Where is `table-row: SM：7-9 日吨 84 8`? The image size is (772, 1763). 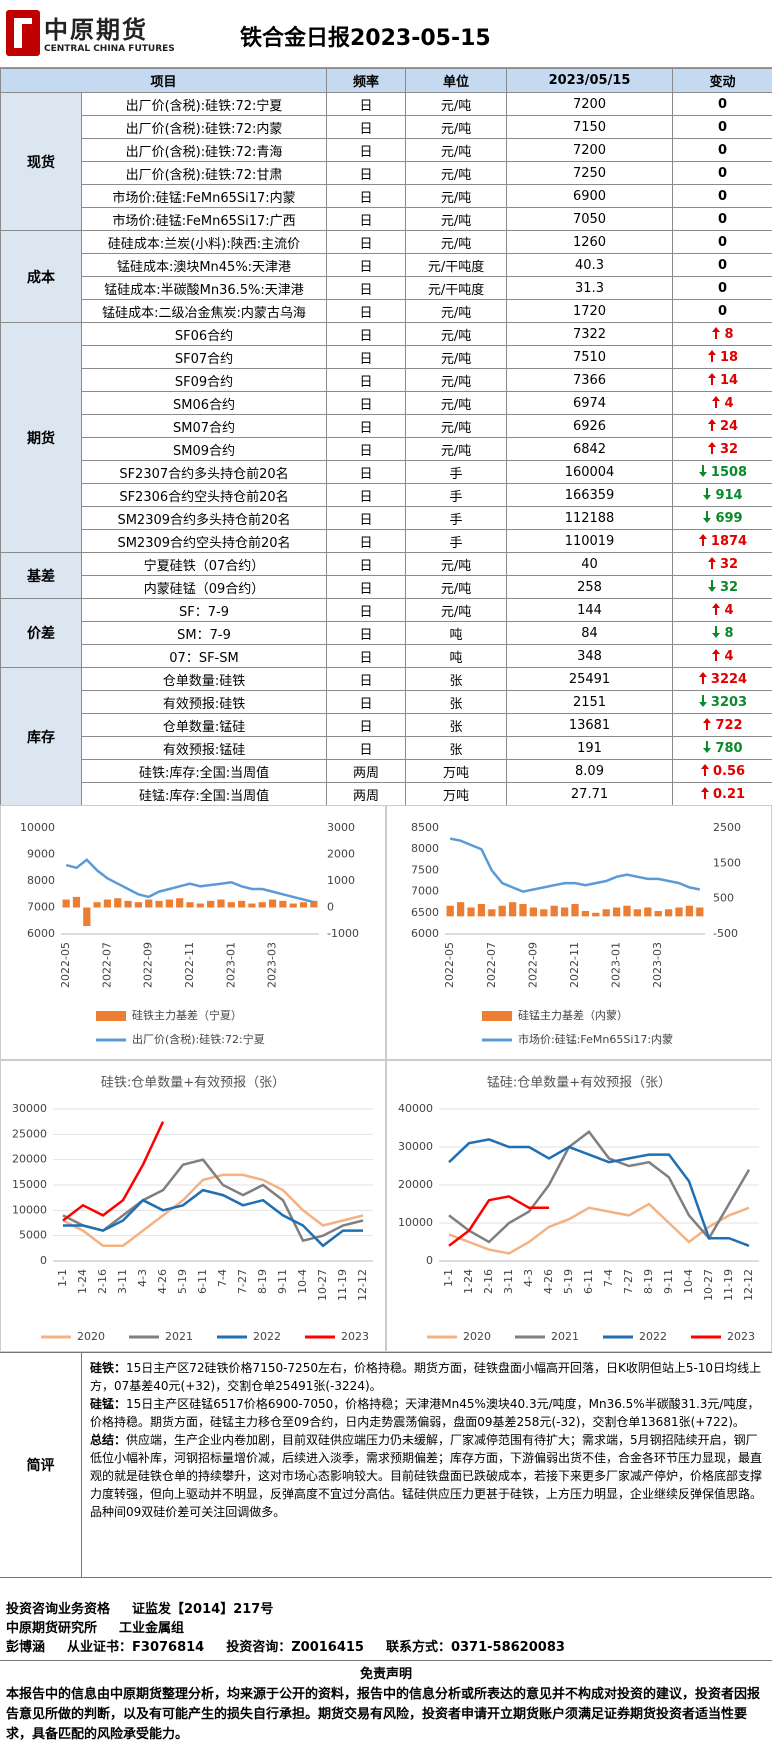
table-row: SM：7-9 日吨 84 8 is located at coordinates (386, 633).